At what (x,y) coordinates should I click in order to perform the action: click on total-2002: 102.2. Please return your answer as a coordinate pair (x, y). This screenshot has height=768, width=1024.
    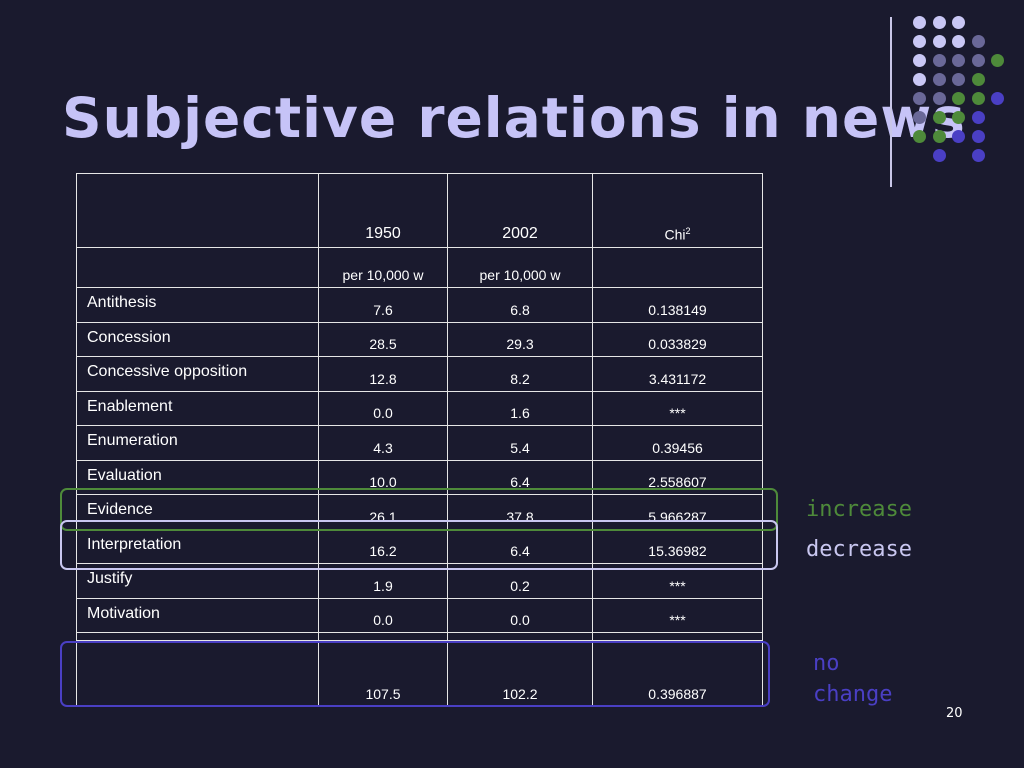
    Looking at the image, I should click on (520, 673).